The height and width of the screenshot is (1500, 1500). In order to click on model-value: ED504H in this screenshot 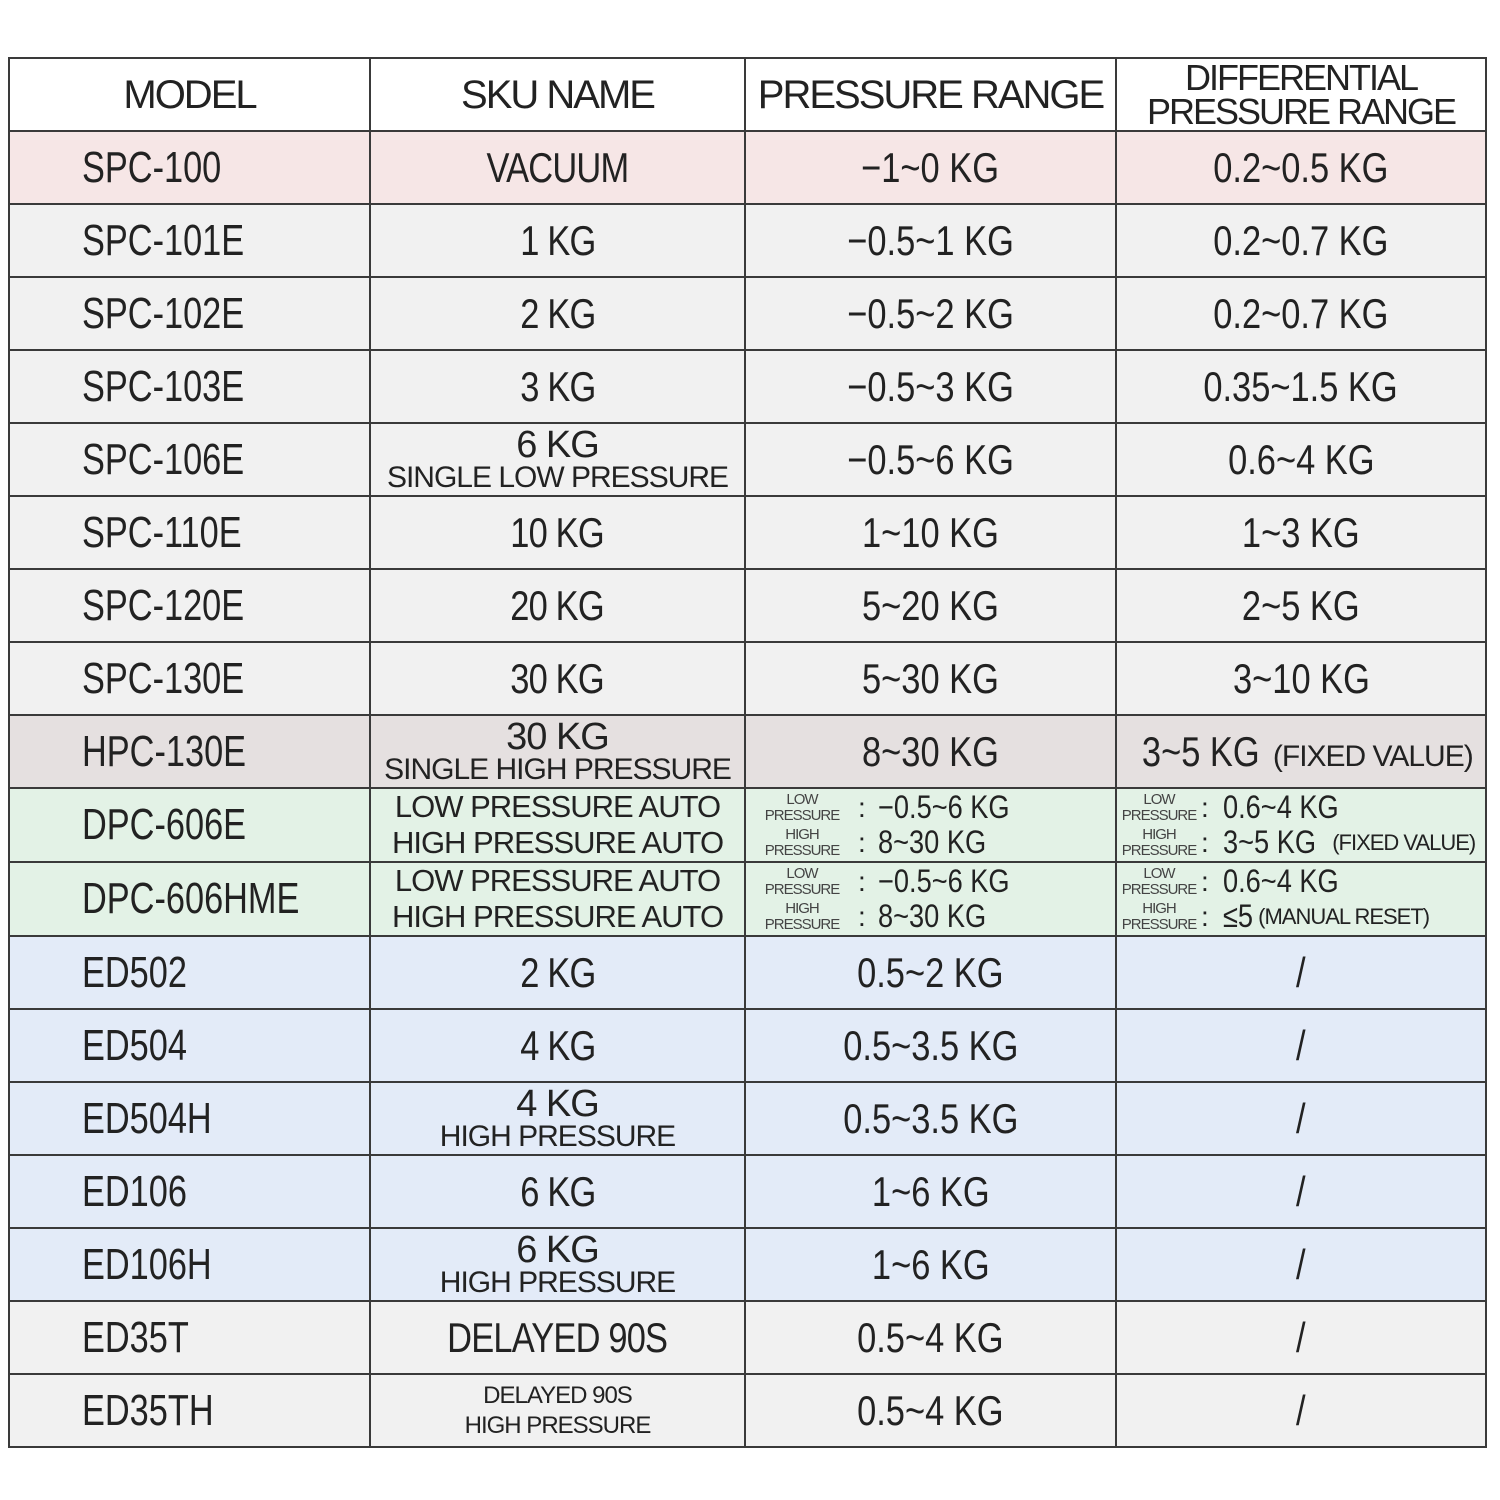, I will do `click(147, 1118)`.